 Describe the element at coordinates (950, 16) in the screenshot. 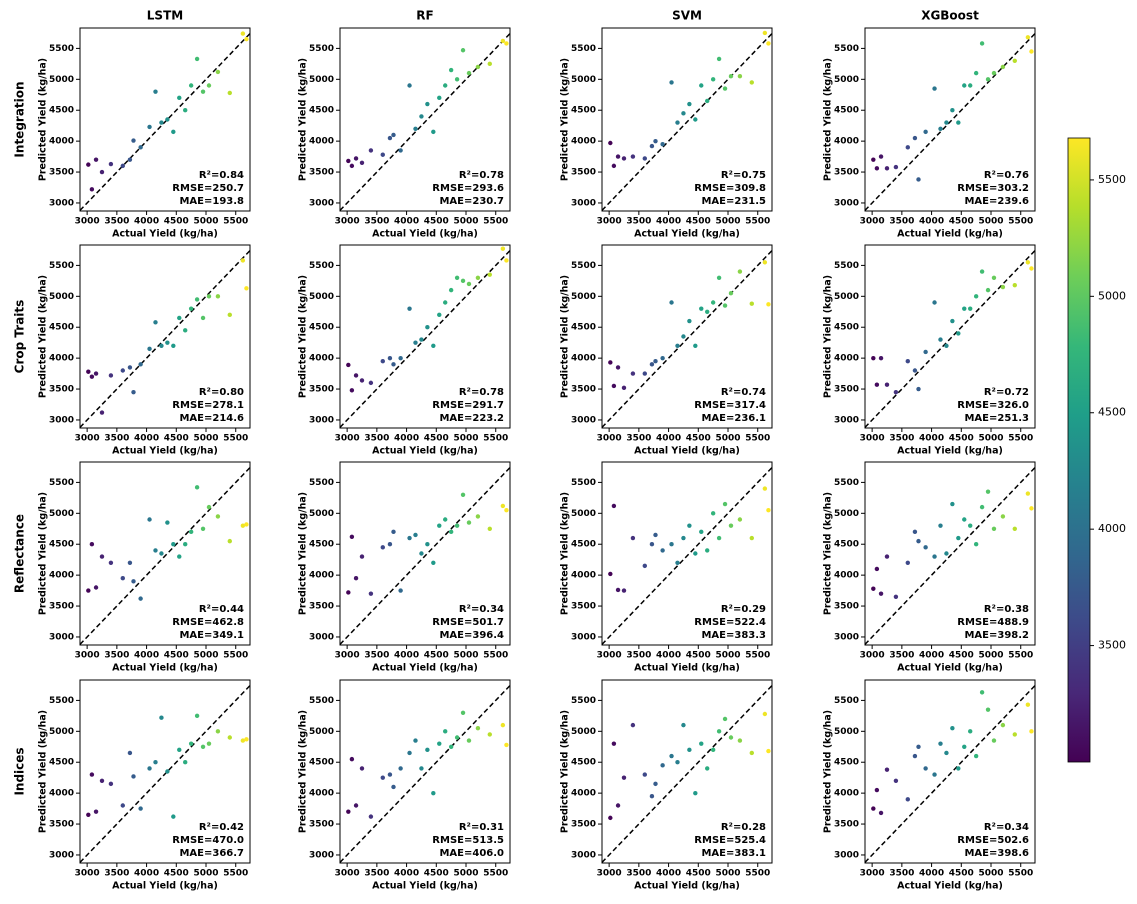

I see `column-title: XGBoost` at that location.